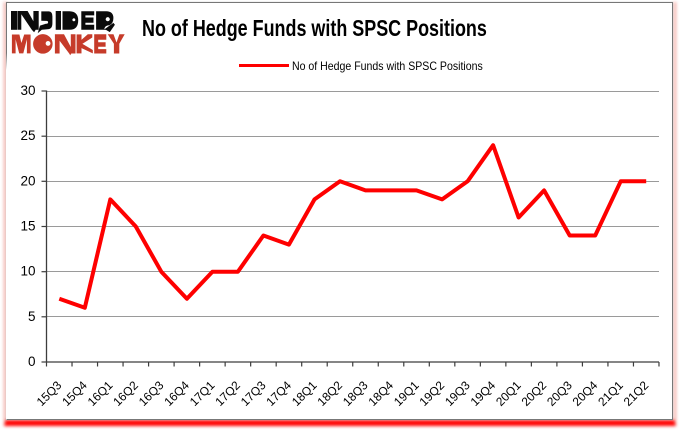 The image size is (680, 433). I want to click on svg-text: 20Q2, so click(534, 393).